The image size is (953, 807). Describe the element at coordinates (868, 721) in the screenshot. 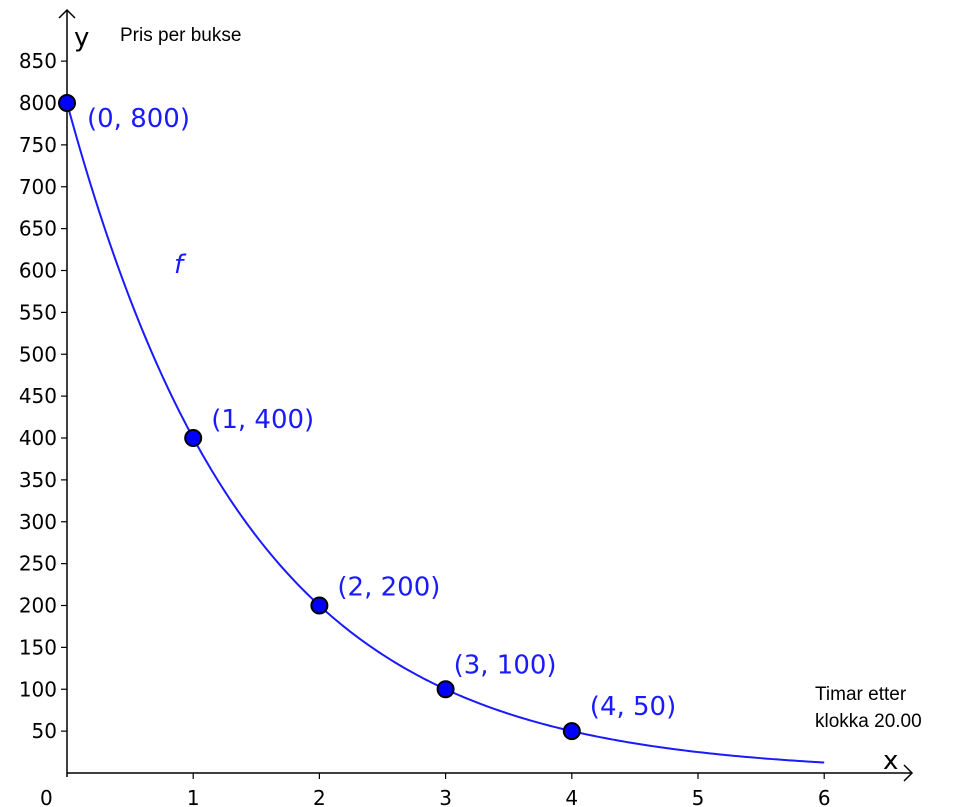

I see `x-axis-title-line-2: klokka 20.00` at that location.